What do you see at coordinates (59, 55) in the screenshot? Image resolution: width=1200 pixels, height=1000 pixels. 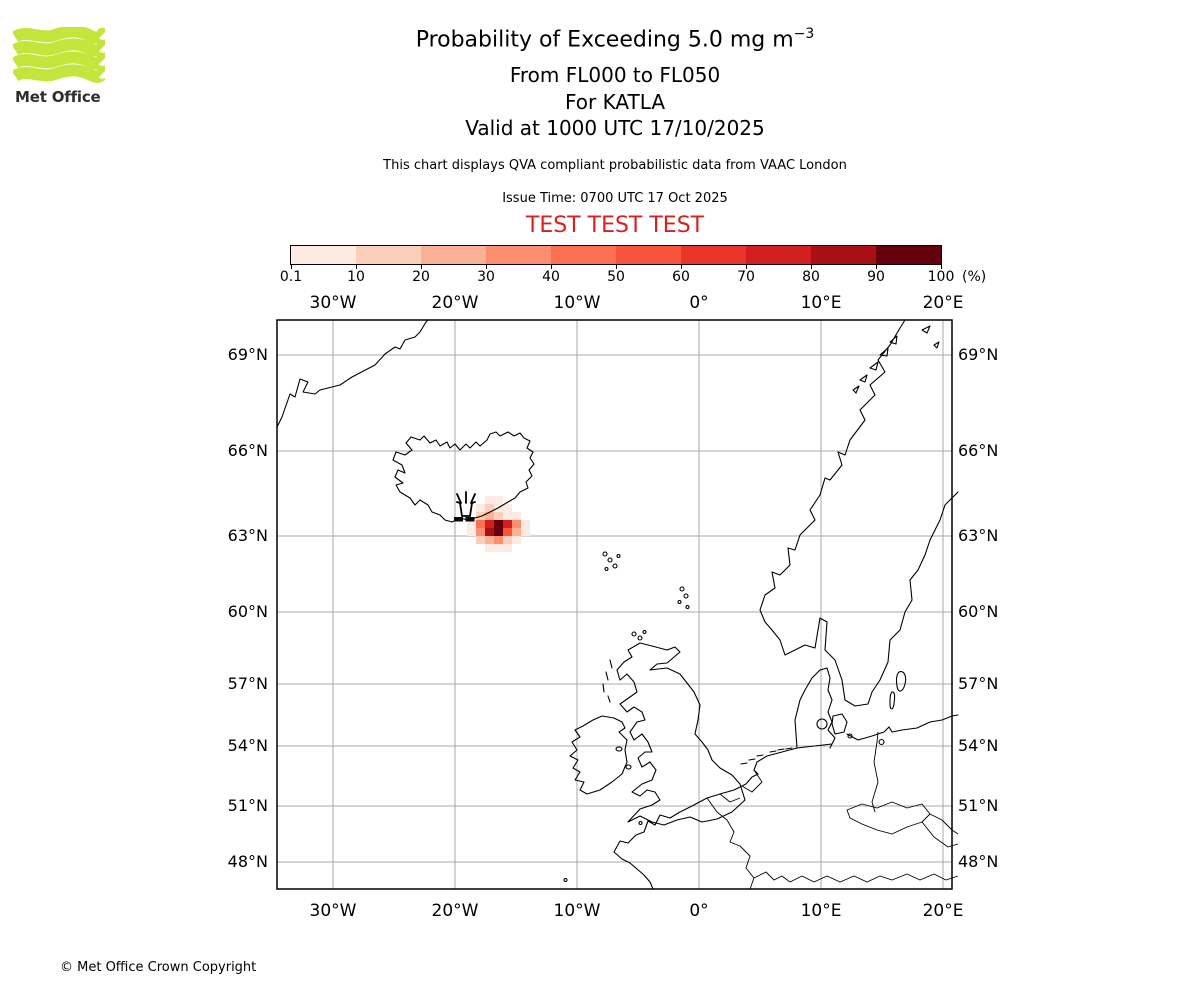 I see `met-office-logo-waves-icon` at bounding box center [59, 55].